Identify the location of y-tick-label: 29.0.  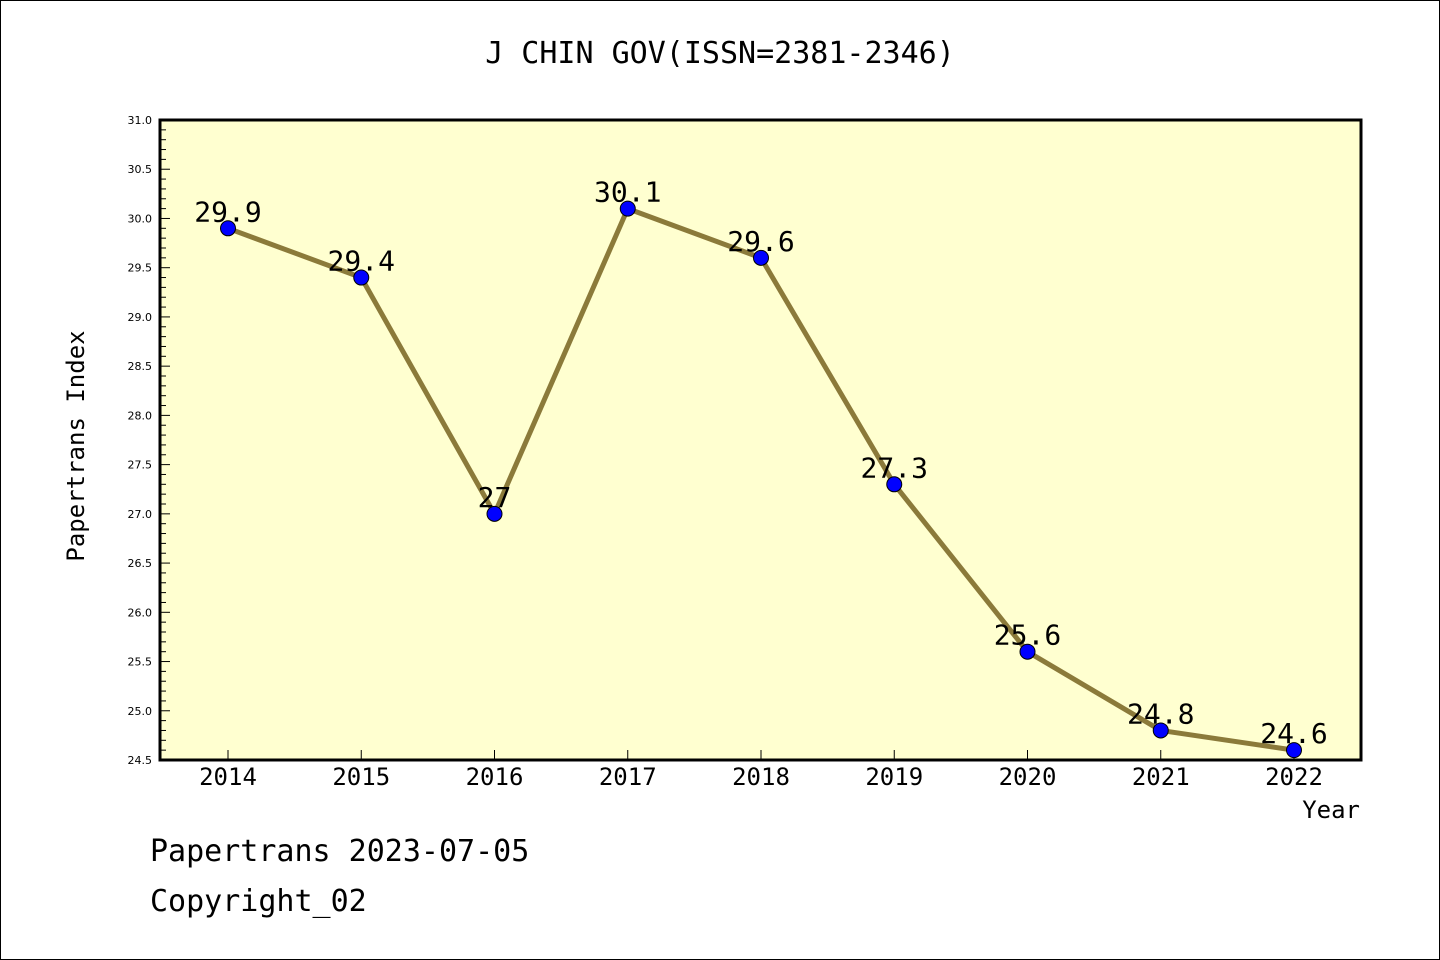
(140, 317).